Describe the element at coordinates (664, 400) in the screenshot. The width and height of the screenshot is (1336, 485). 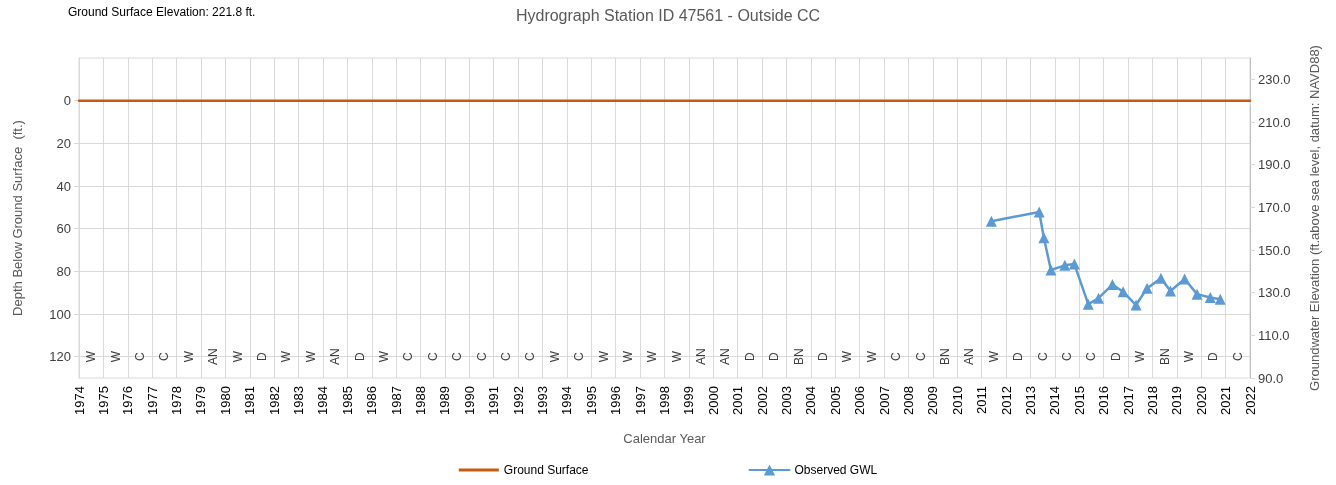
I see `x-tick-label: 1998` at that location.